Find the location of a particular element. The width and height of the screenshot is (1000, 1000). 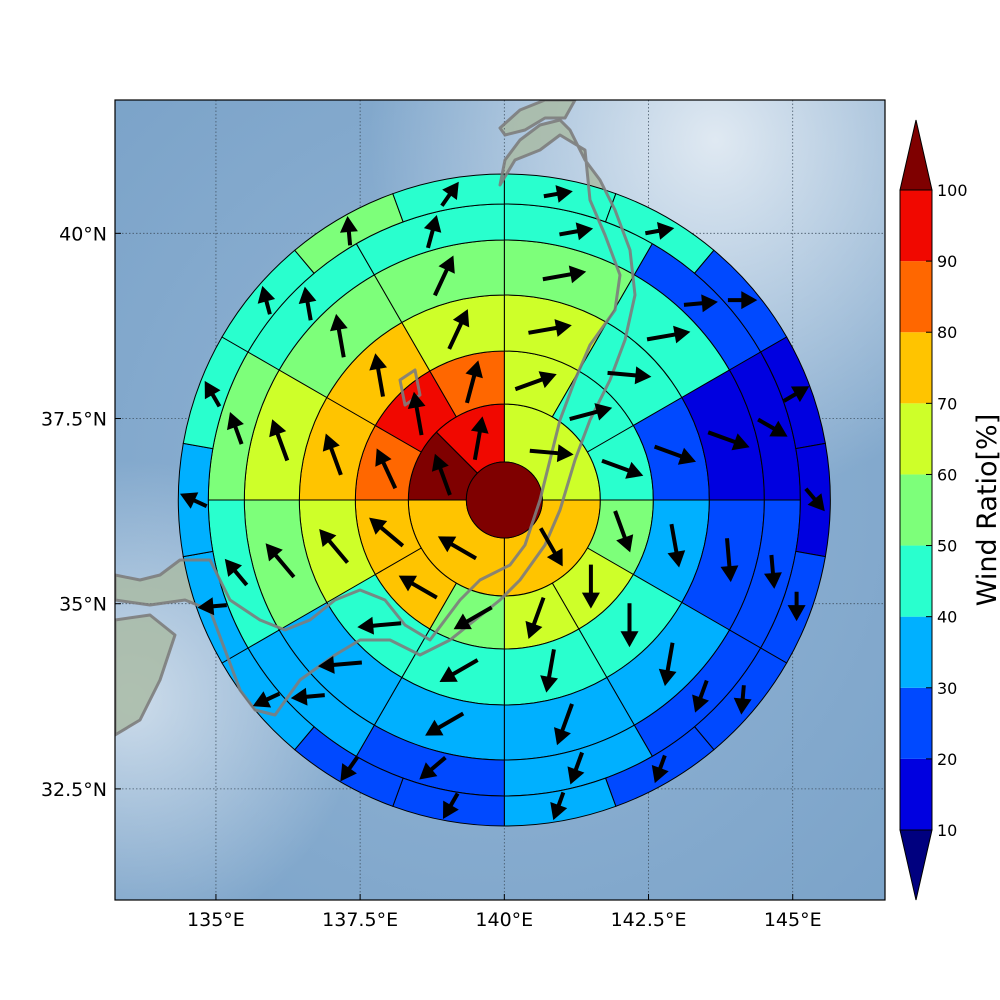

ring-5-sector-8-wind-arrow is located at coordinates (307, 696).